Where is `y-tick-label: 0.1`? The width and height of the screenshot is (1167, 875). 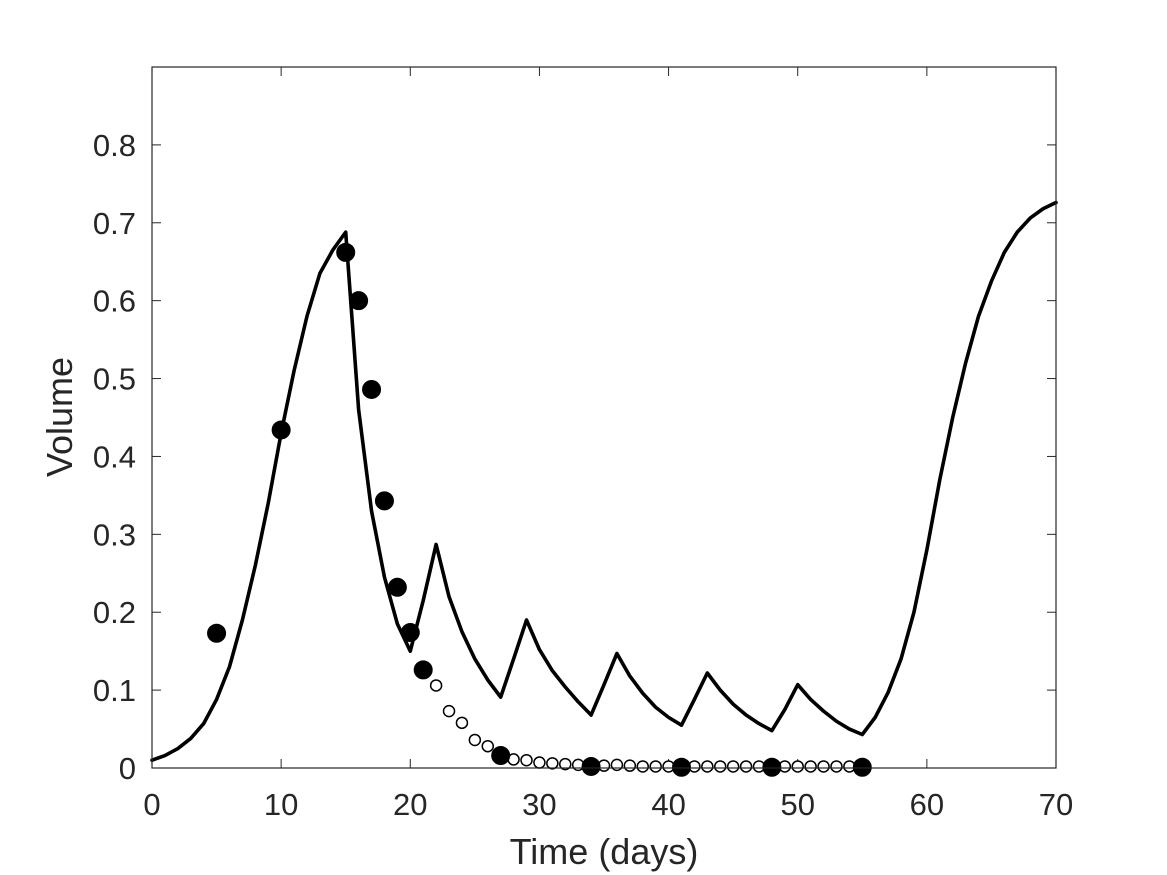
y-tick-label: 0.1 is located at coordinates (114, 690).